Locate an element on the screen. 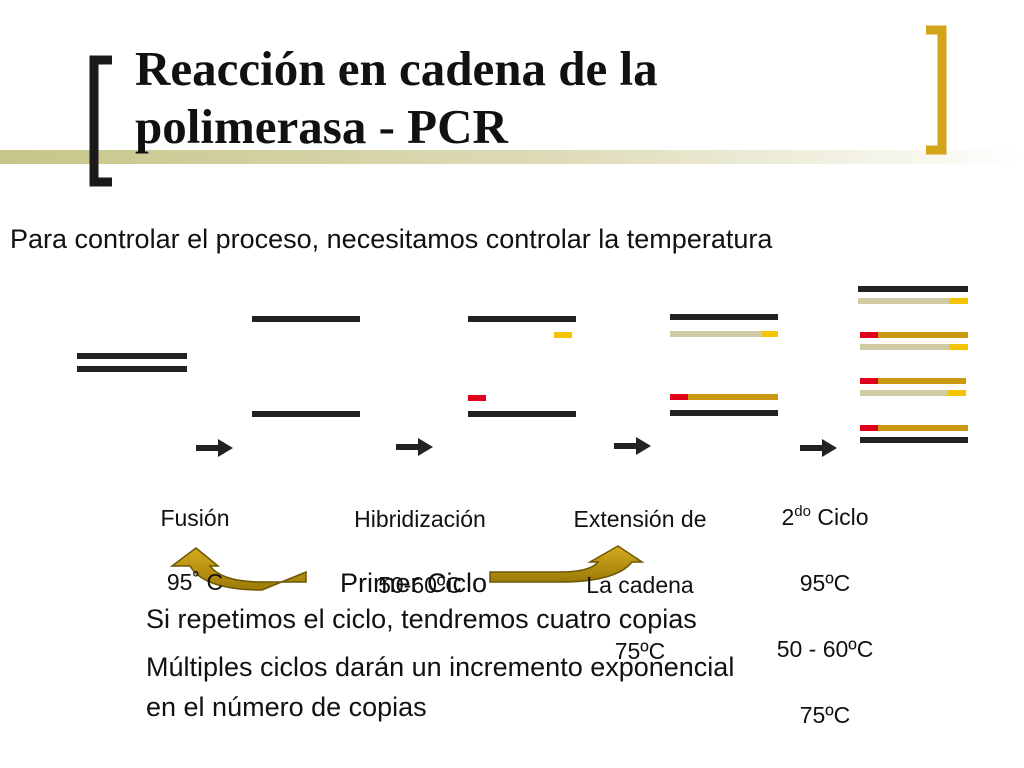  label-segundo-ciclo: 2do Ciclo 95ºC 50 - 60ºC 75ºC is located at coordinates (825, 616).